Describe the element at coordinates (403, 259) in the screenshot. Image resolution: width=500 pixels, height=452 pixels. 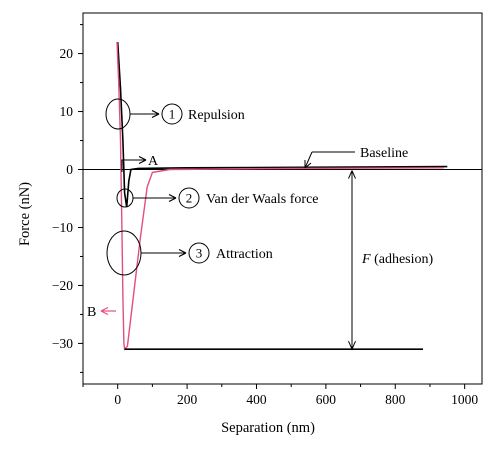
I see `label-adhesion-text: (adhesion)` at that location.